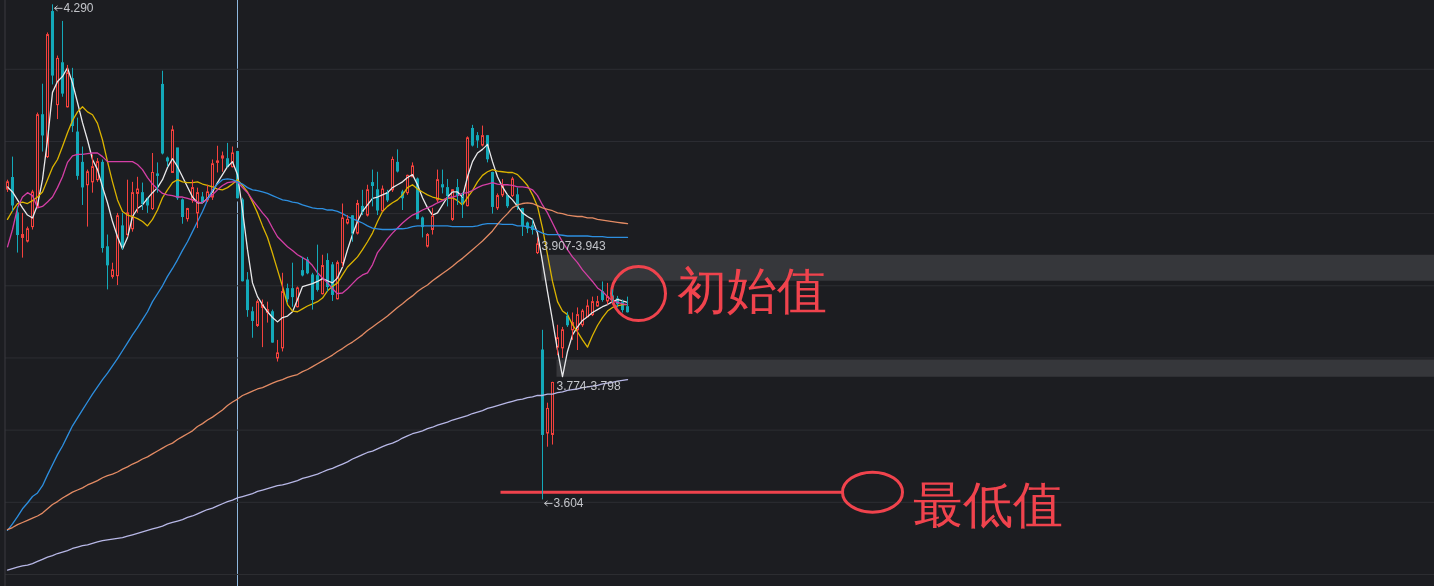 Image resolution: width=1434 pixels, height=586 pixels. Describe the element at coordinates (568, 503) in the screenshot. I see `annotation: 3.604` at that location.